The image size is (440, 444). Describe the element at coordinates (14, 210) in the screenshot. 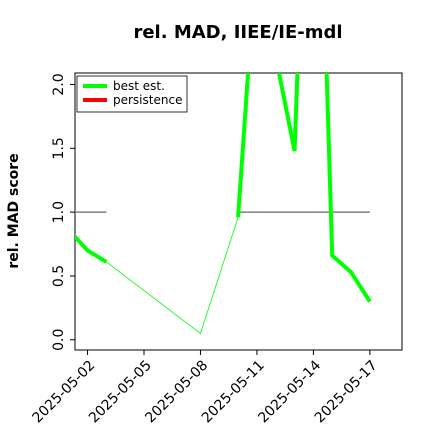

I see `y-axis-label: rel. MAD score` at that location.